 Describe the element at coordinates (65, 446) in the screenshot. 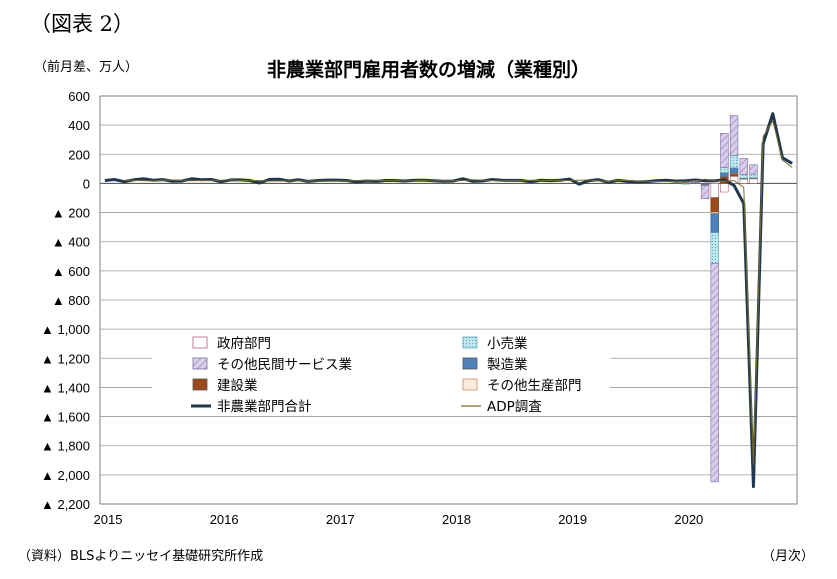

I see `y-tick-label: ▲ 1,800` at that location.